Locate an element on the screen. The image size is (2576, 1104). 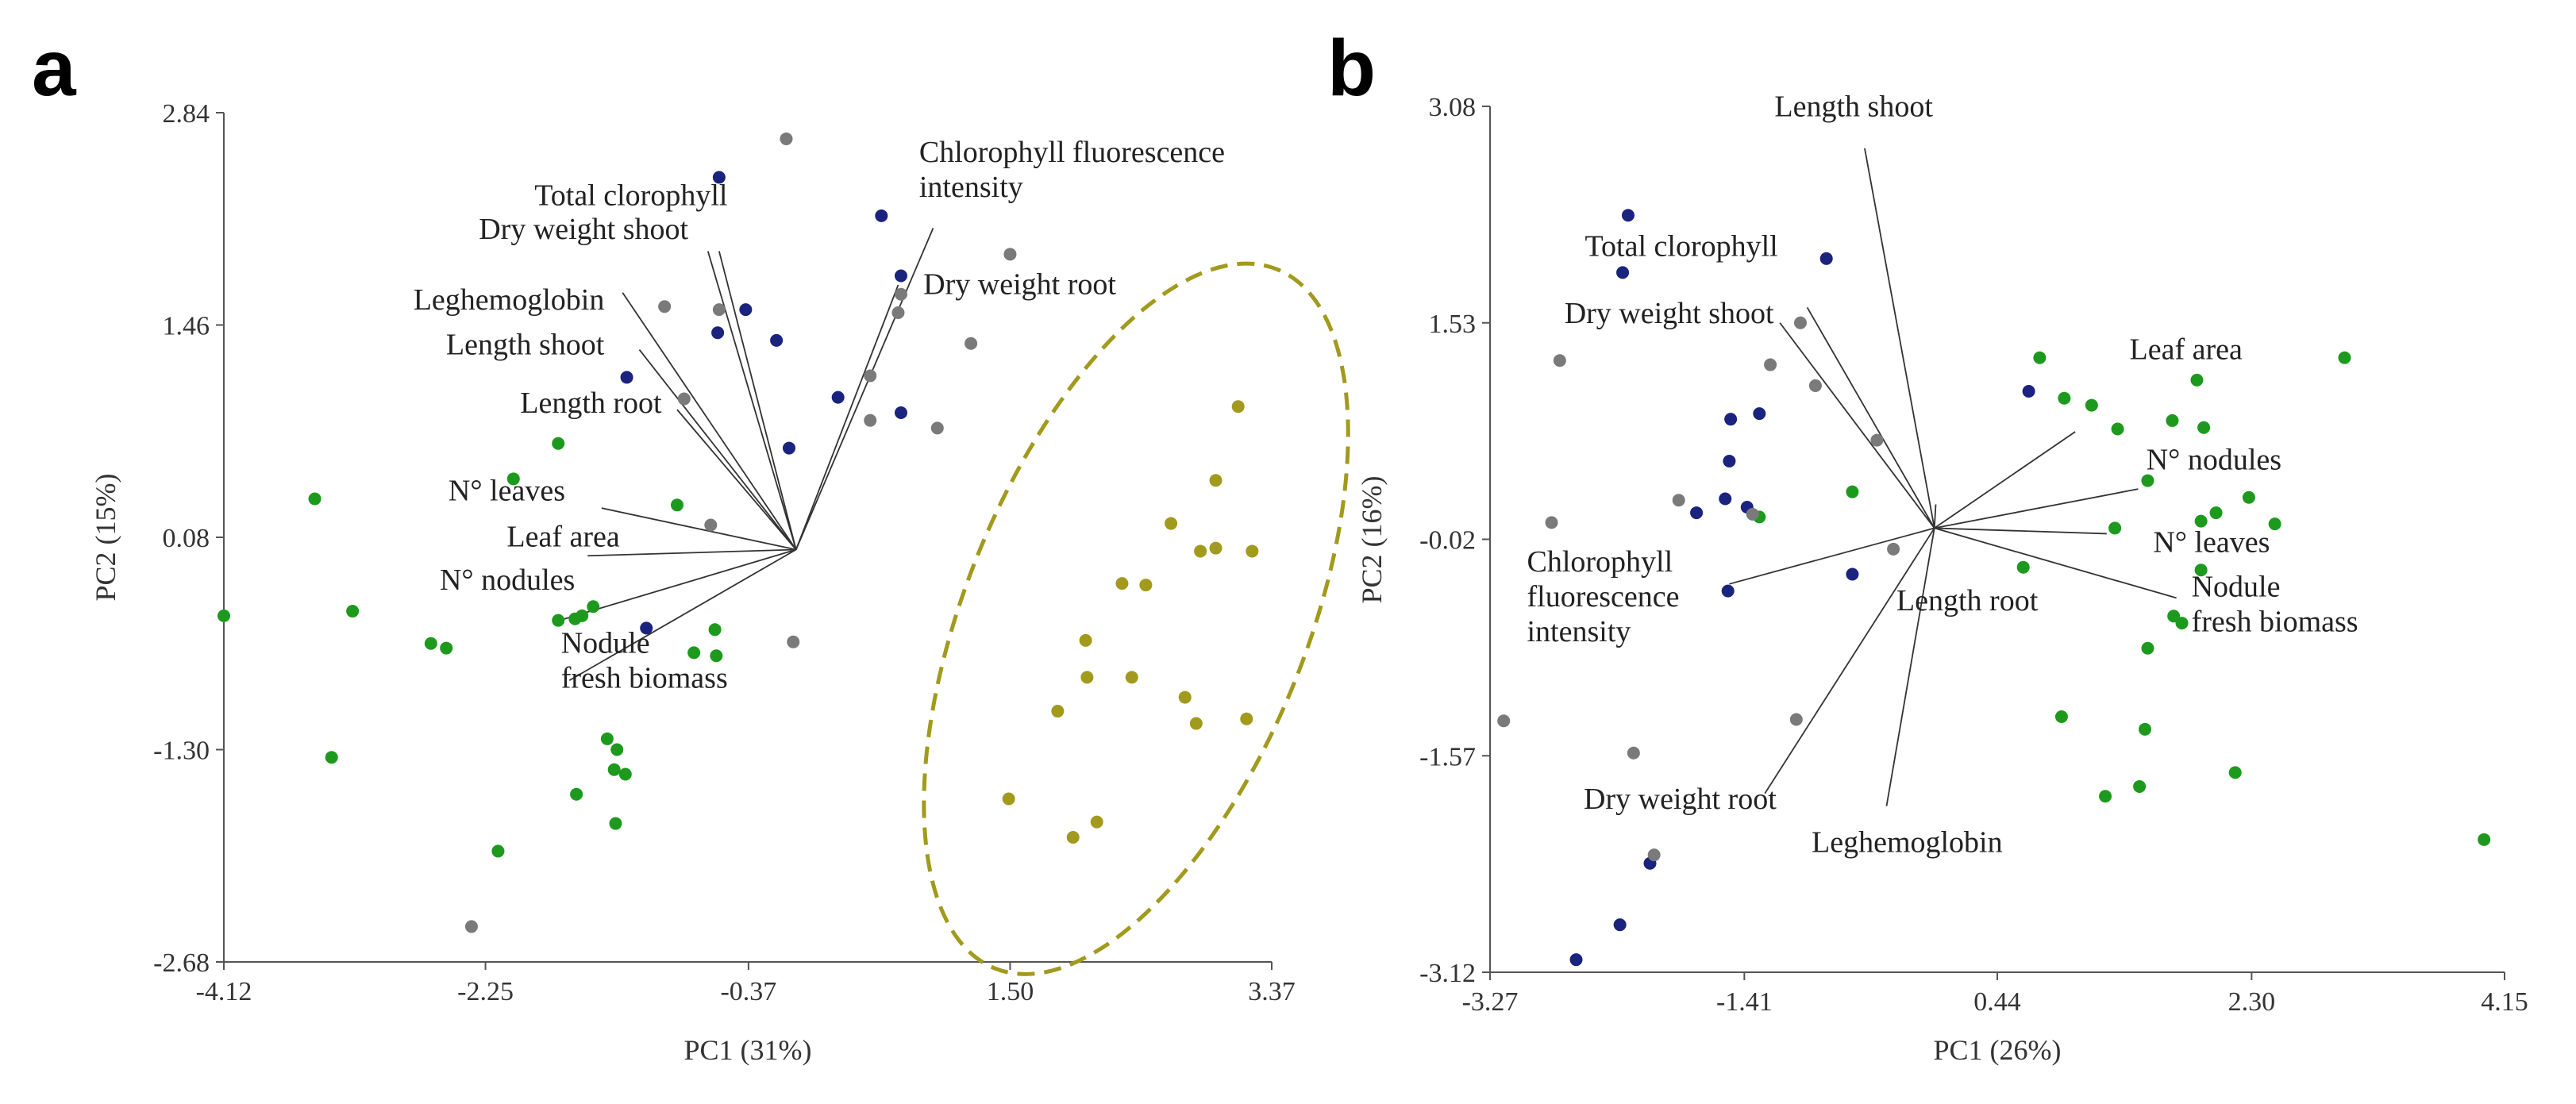
panel-b-loading-label: Leghemoglobin is located at coordinates (1907, 843).